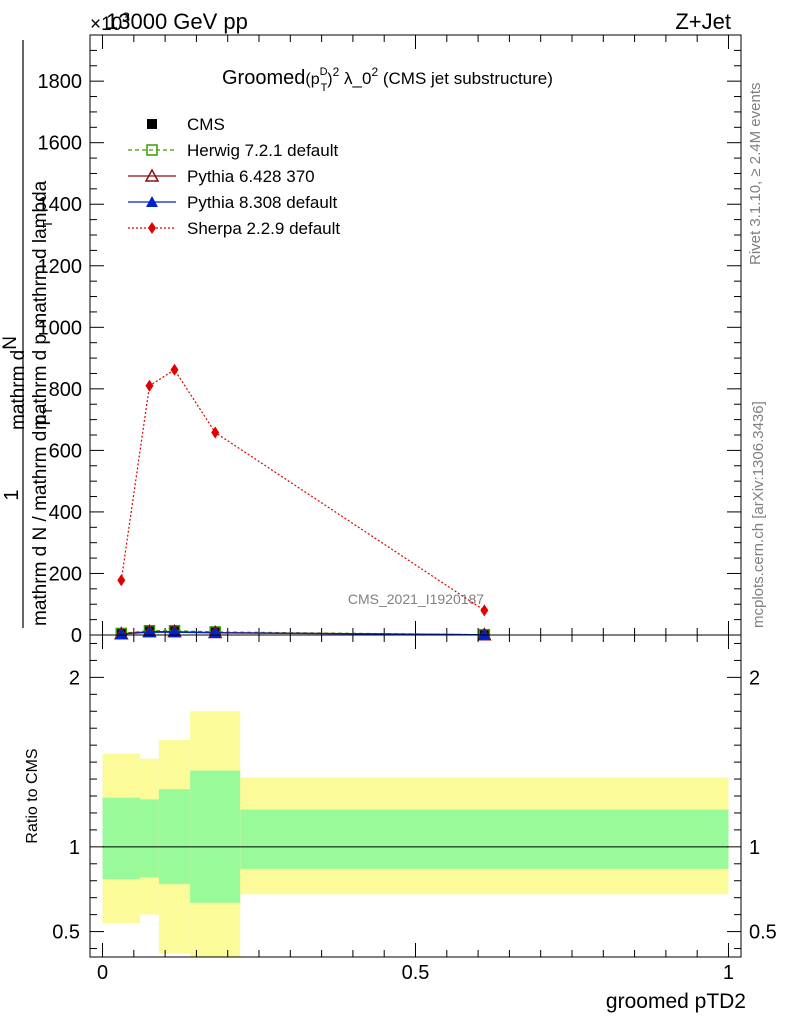 The width and height of the screenshot is (786, 1024). What do you see at coordinates (106, 24) in the screenshot?
I see `y-scale-exponent-base: ×10` at bounding box center [106, 24].